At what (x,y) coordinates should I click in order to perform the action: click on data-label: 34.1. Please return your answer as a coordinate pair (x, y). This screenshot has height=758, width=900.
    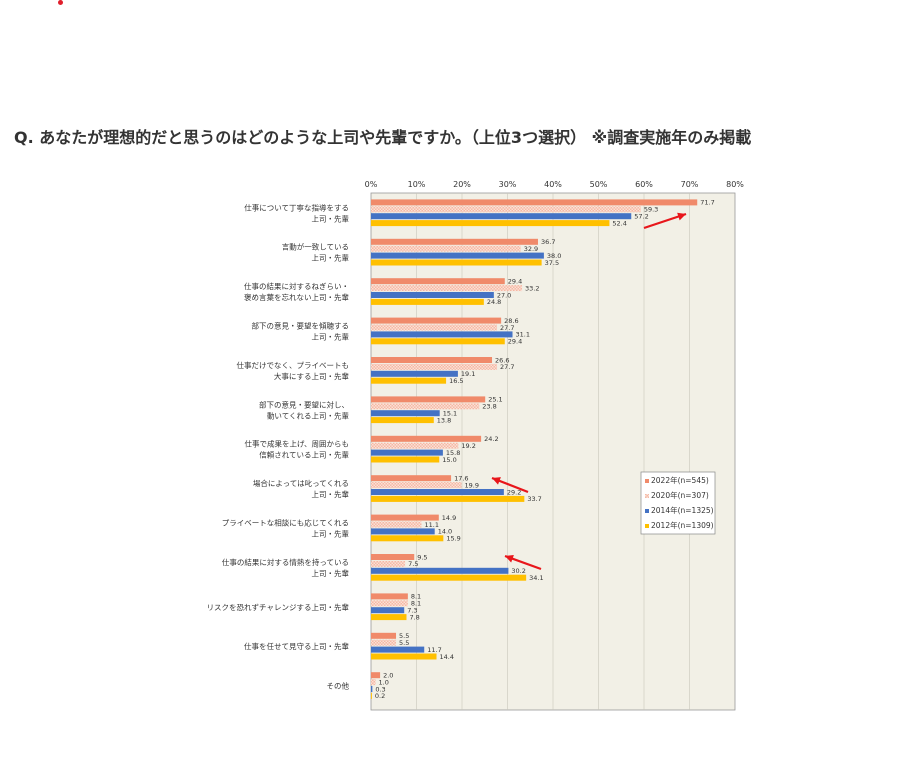
    Looking at the image, I should click on (536, 578).